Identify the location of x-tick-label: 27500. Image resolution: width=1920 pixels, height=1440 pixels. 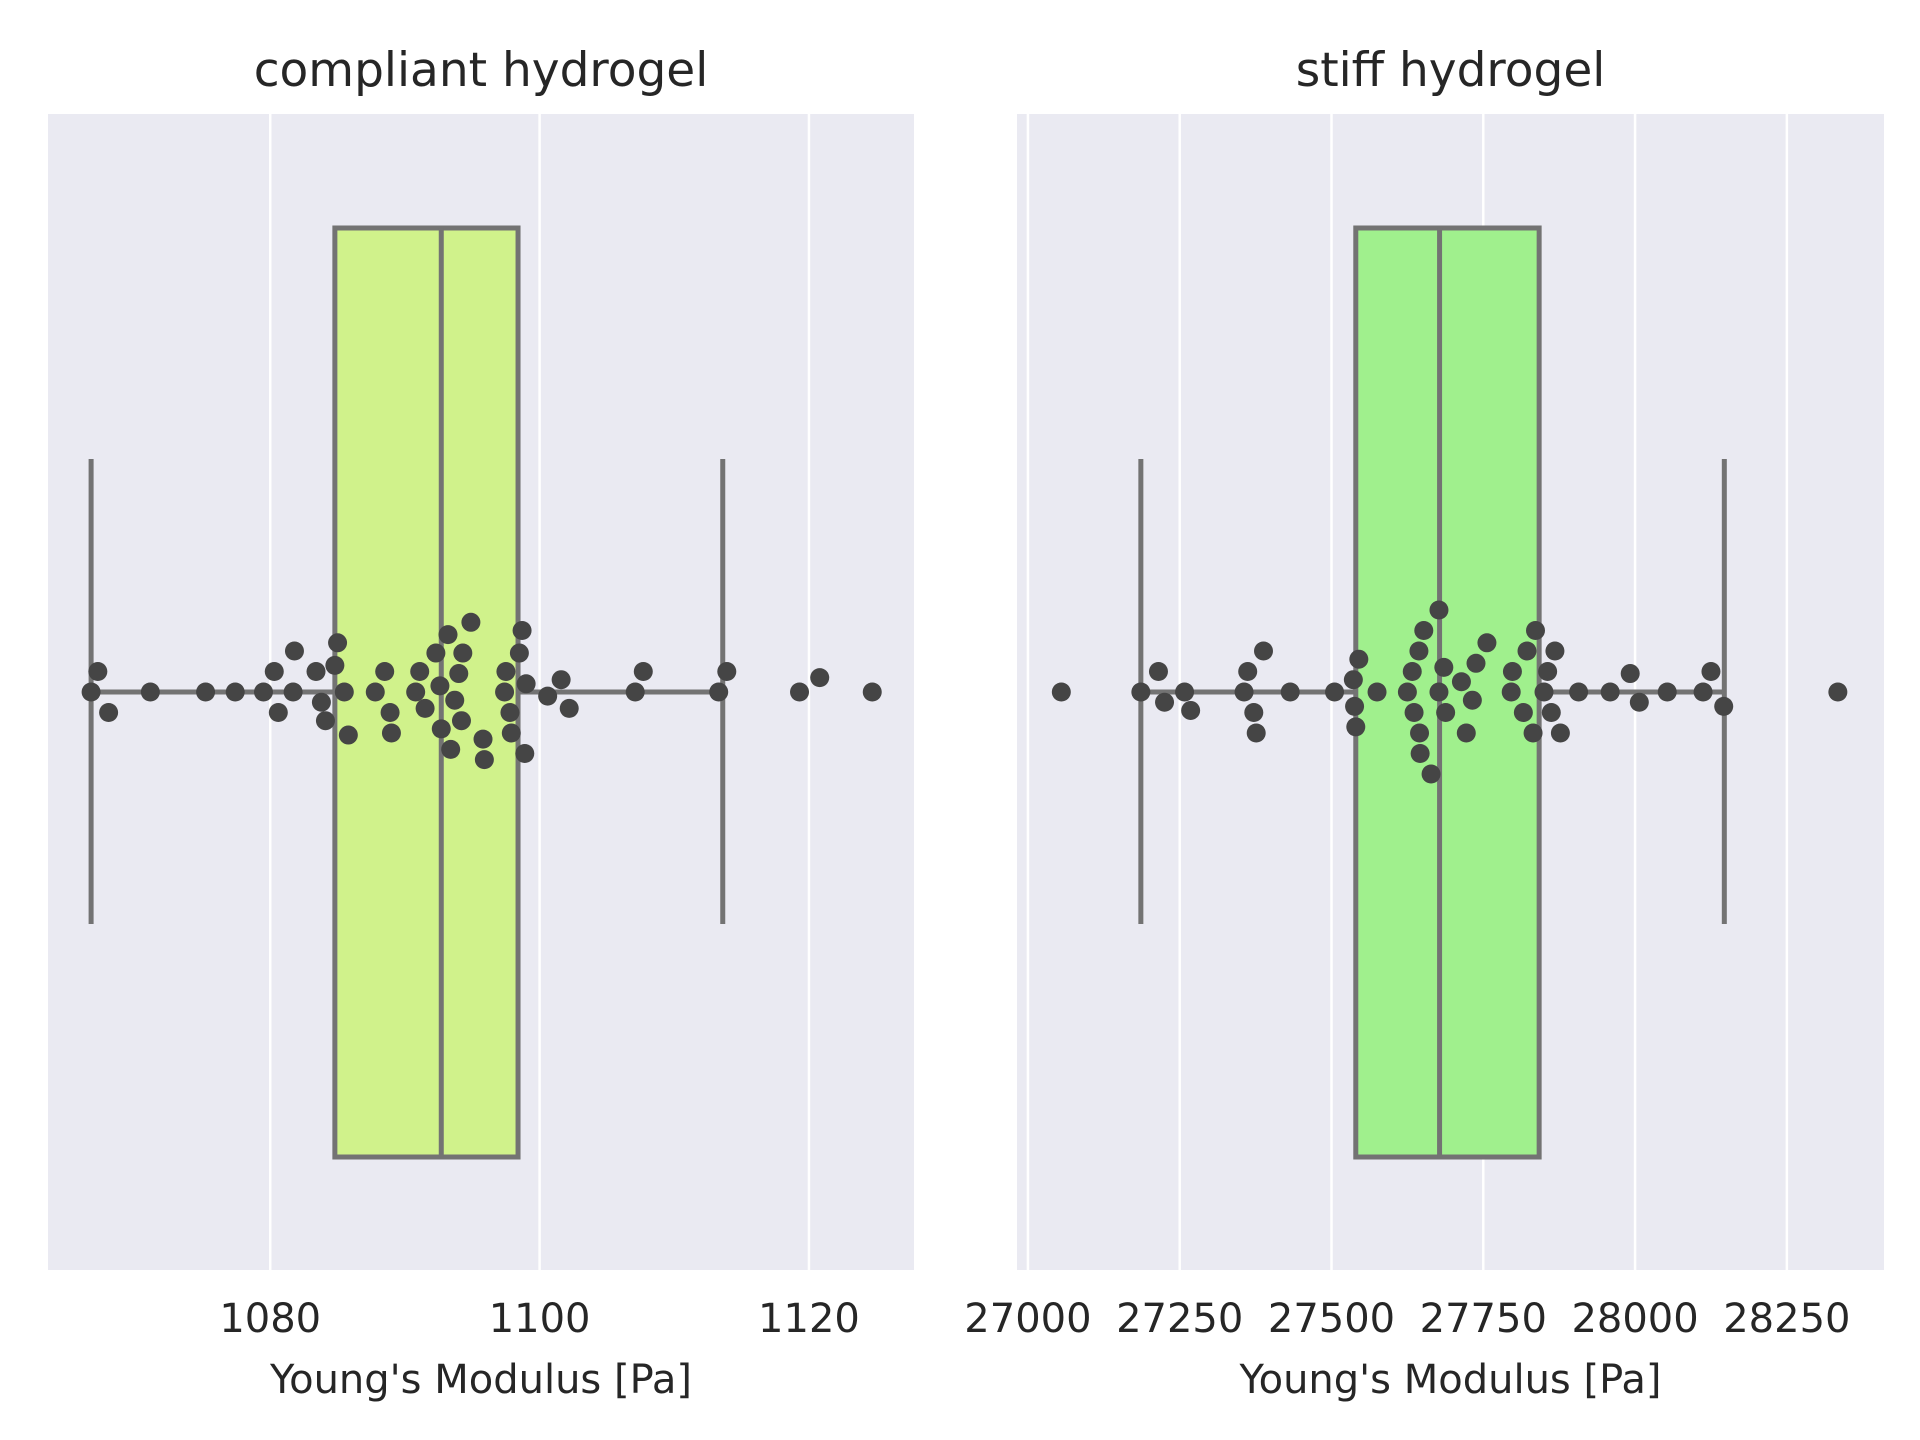
(1331, 1319).